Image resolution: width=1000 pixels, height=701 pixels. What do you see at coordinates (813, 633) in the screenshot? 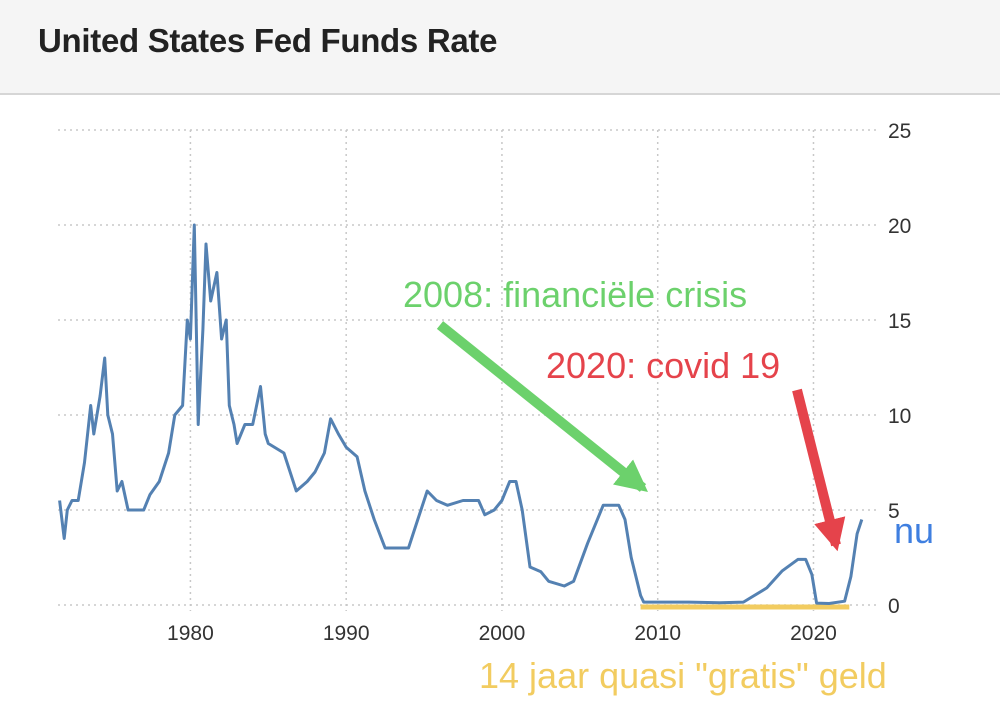
I see `x-tick-label: 2020` at bounding box center [813, 633].